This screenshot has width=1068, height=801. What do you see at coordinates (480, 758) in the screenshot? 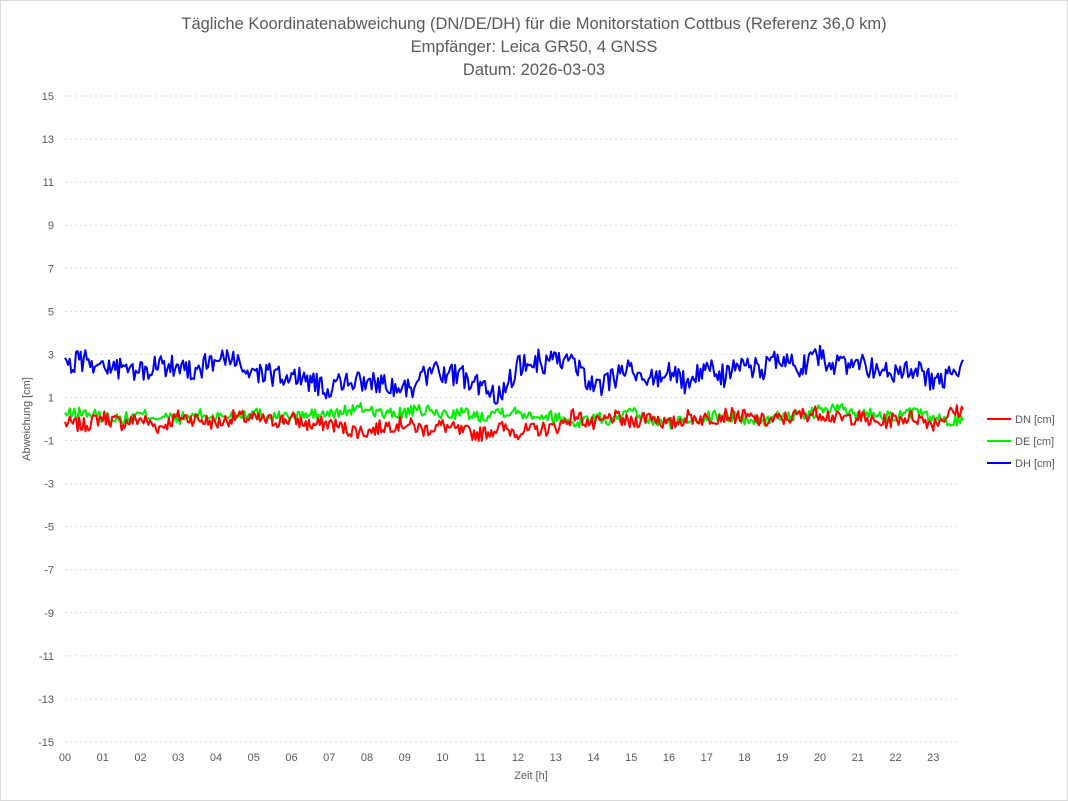
I see `x-tick-label: 11` at bounding box center [480, 758].